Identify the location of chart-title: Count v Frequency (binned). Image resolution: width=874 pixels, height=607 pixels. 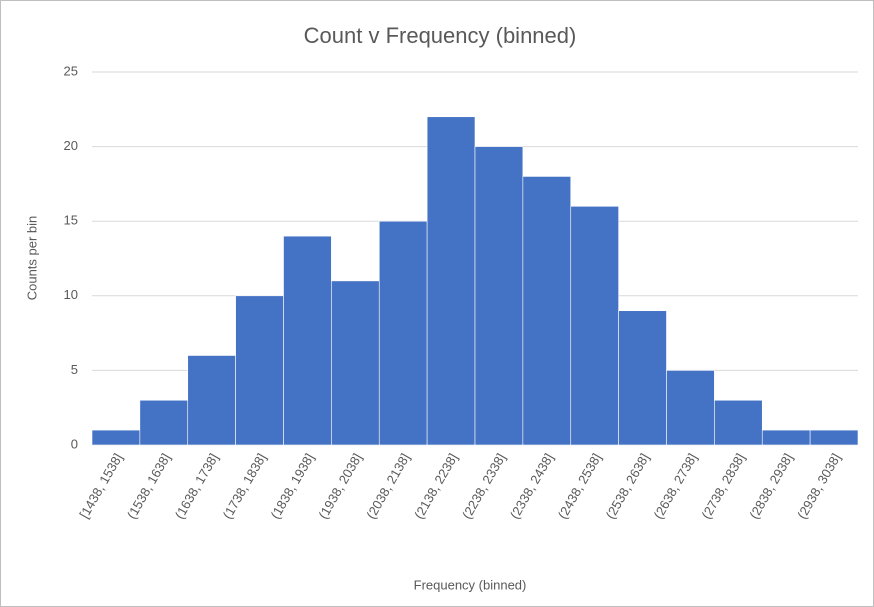
(440, 35).